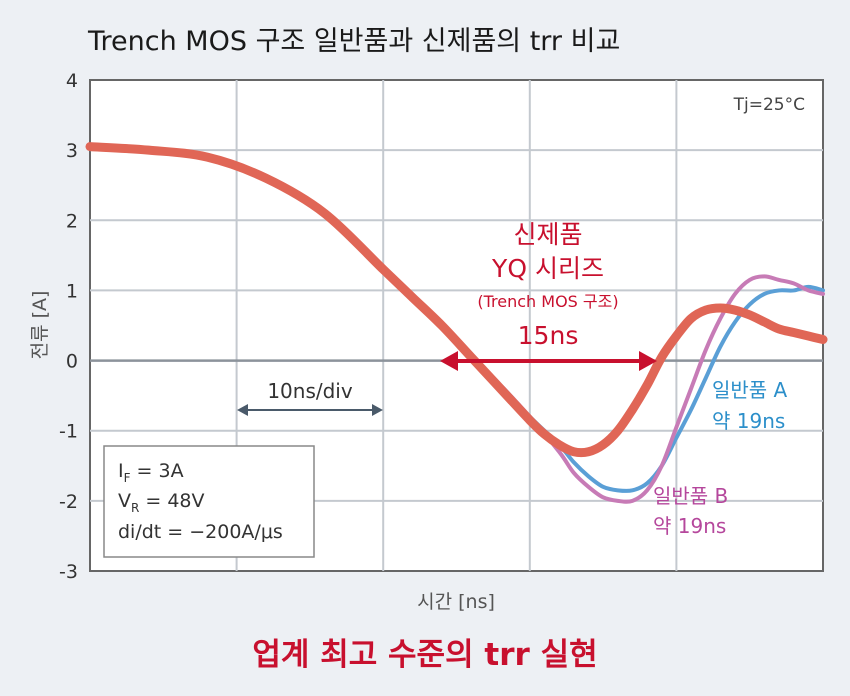 The width and height of the screenshot is (850, 696). Describe the element at coordinates (548, 361) in the screenshot. I see `trr-arrow` at that location.